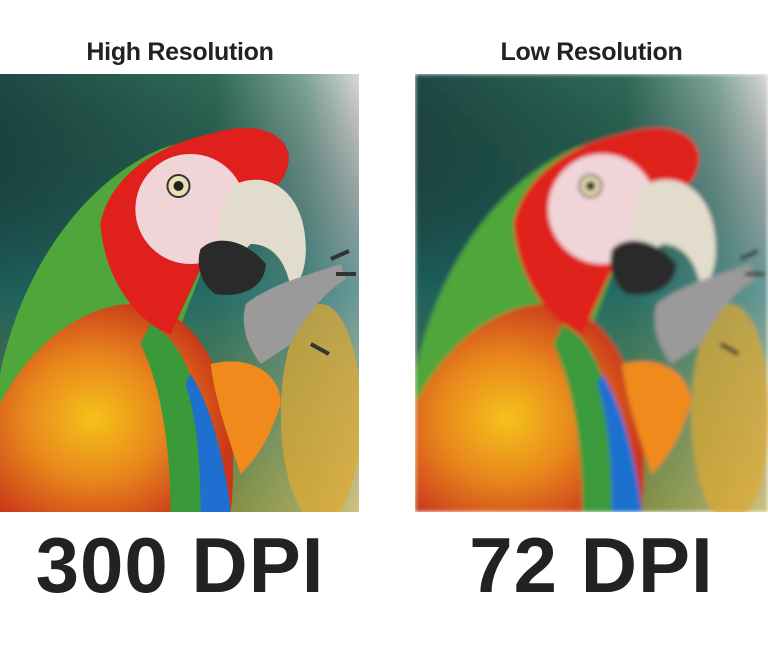 This screenshot has width=768, height=662. I want to click on low-resolution-title: Low Resolution, so click(591, 52).